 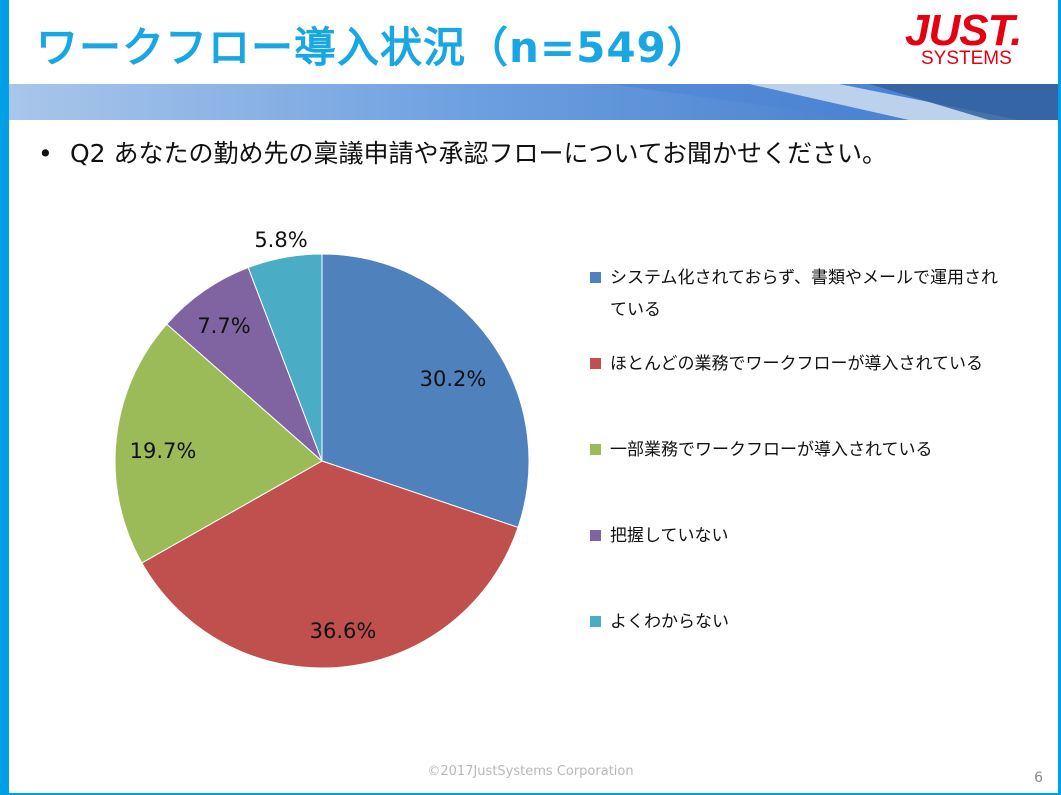 What do you see at coordinates (669, 622) in the screenshot?
I see `legend-label-5: よくわからない` at bounding box center [669, 622].